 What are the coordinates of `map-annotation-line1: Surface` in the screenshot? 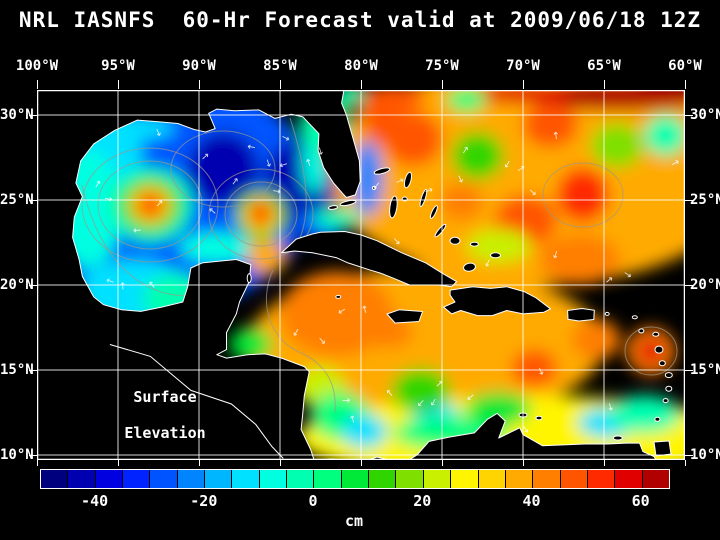 It's located at (164, 397).